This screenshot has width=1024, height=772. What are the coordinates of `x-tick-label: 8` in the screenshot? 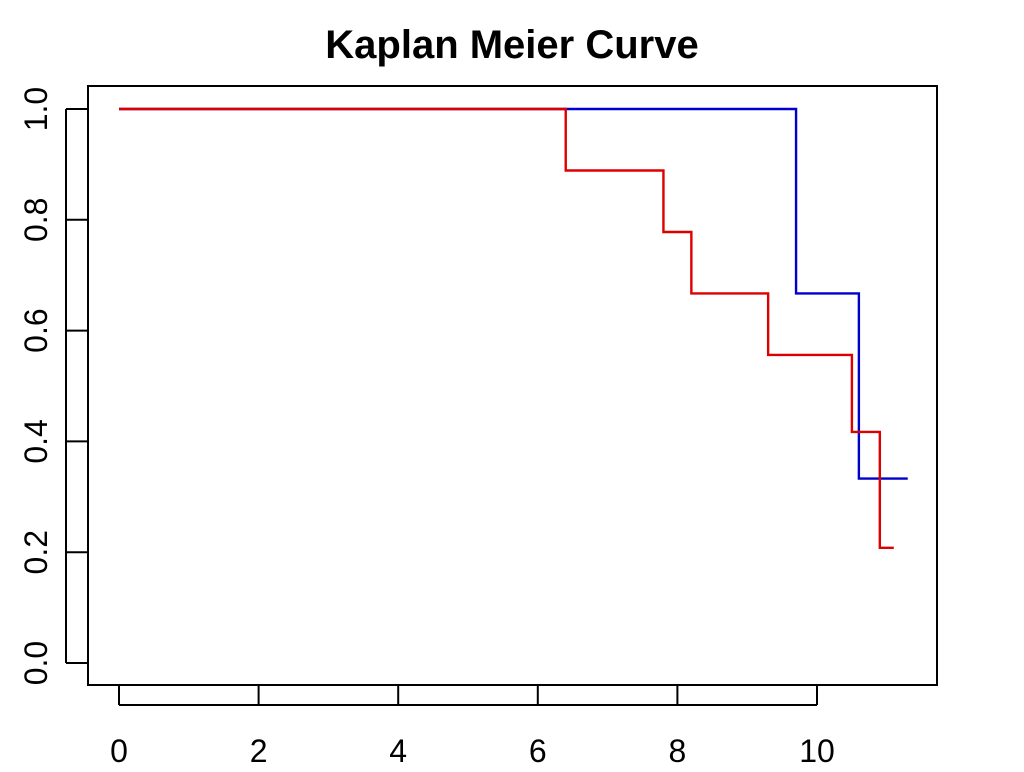 It's located at (678, 751).